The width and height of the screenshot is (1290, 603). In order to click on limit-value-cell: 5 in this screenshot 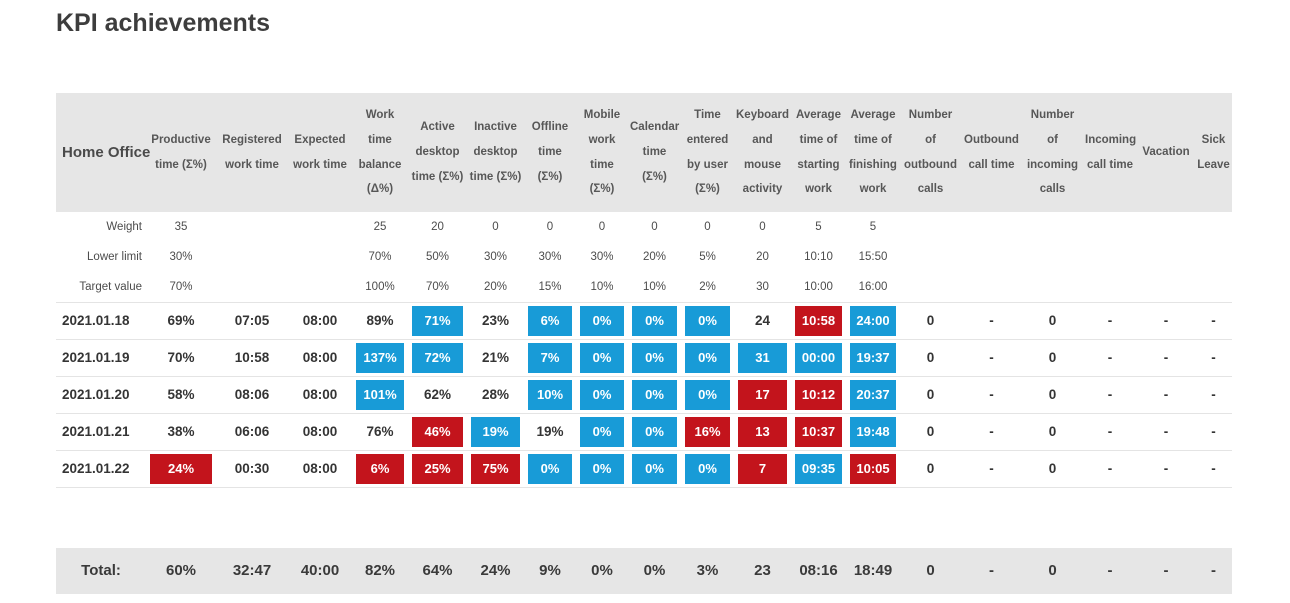, I will do `click(818, 227)`.